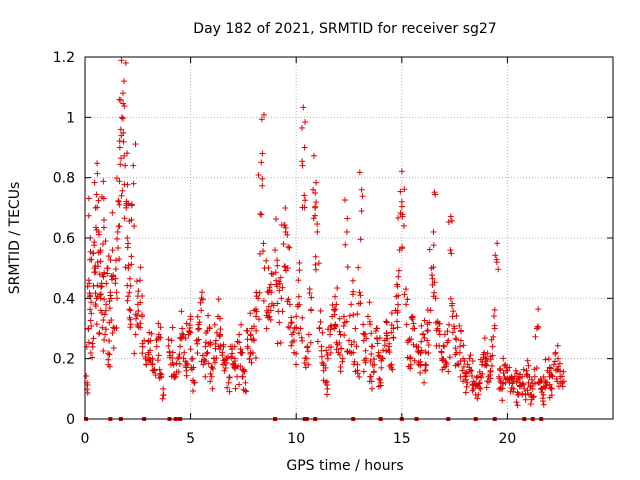  What do you see at coordinates (344, 466) in the screenshot?
I see `x-axis-label: GPS time / hours` at bounding box center [344, 466].